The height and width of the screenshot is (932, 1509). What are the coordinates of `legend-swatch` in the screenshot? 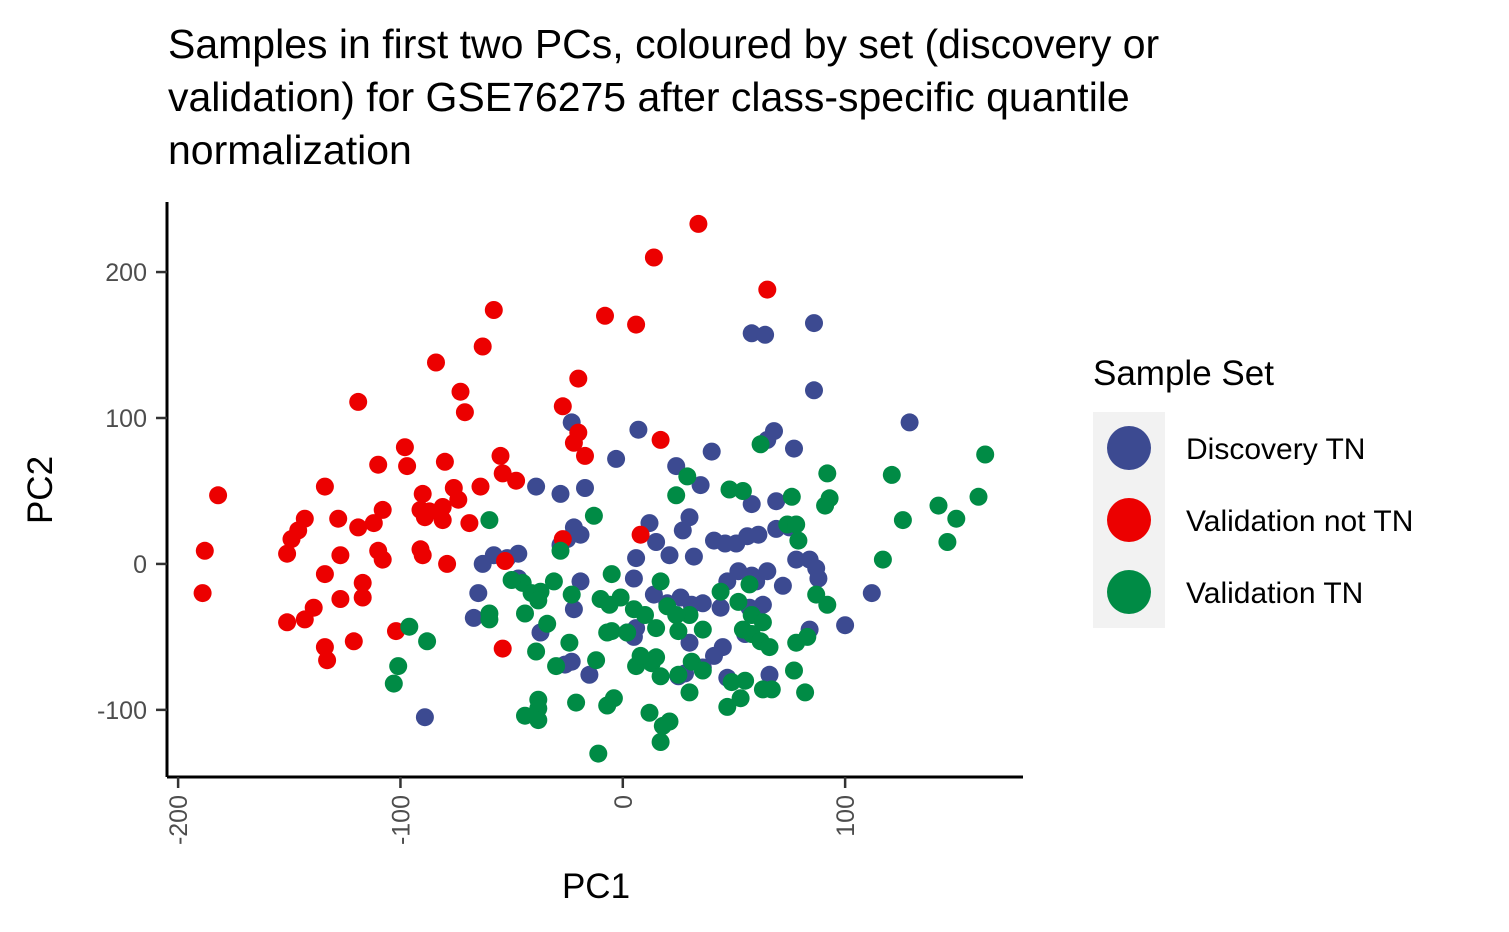 It's located at (1129, 520).